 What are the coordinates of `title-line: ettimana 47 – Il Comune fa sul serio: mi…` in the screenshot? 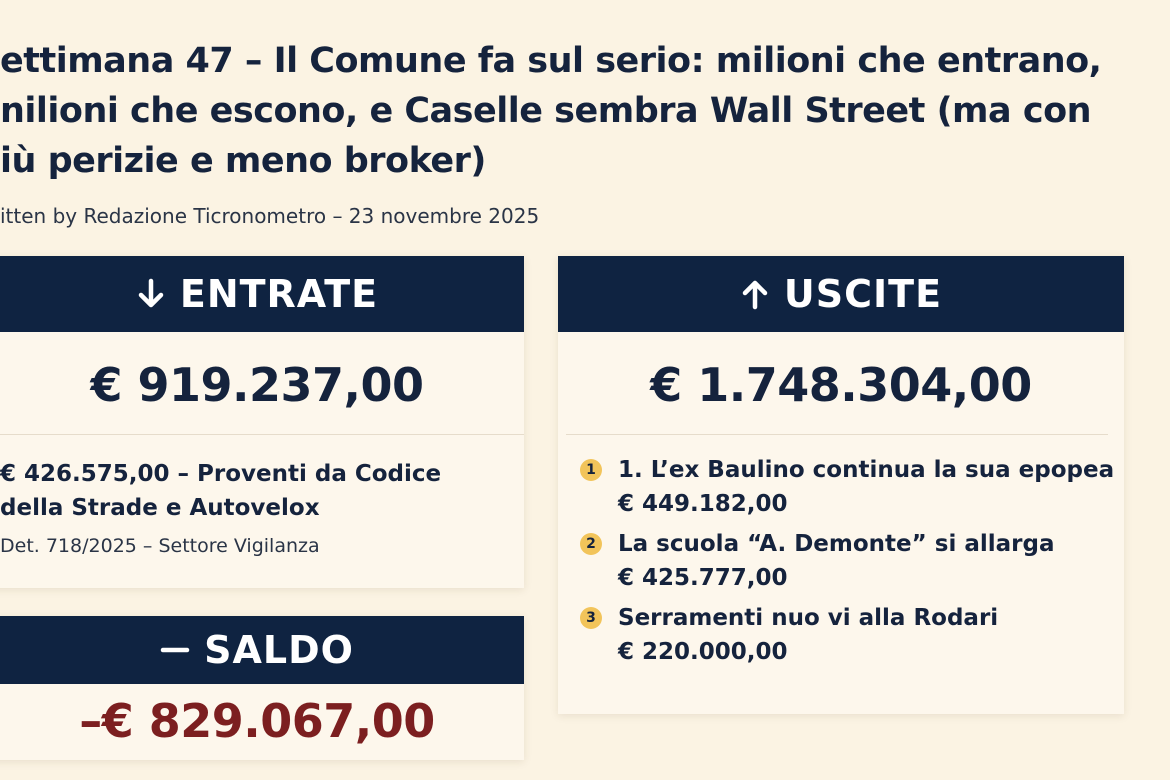 It's located at (551, 61).